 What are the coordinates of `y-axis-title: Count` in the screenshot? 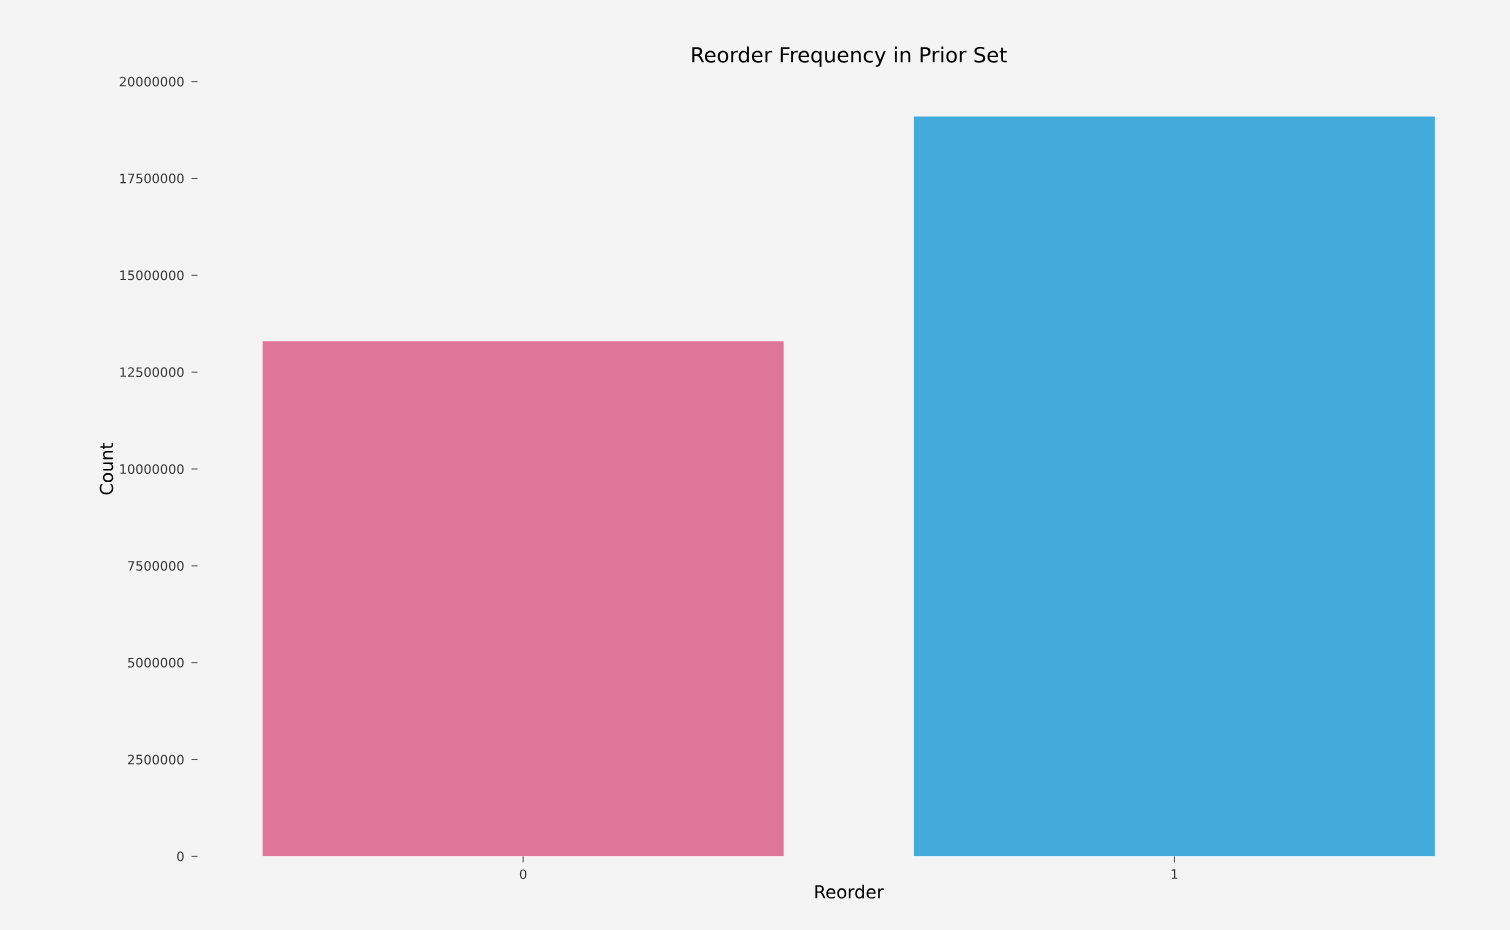 It's located at (106, 468).